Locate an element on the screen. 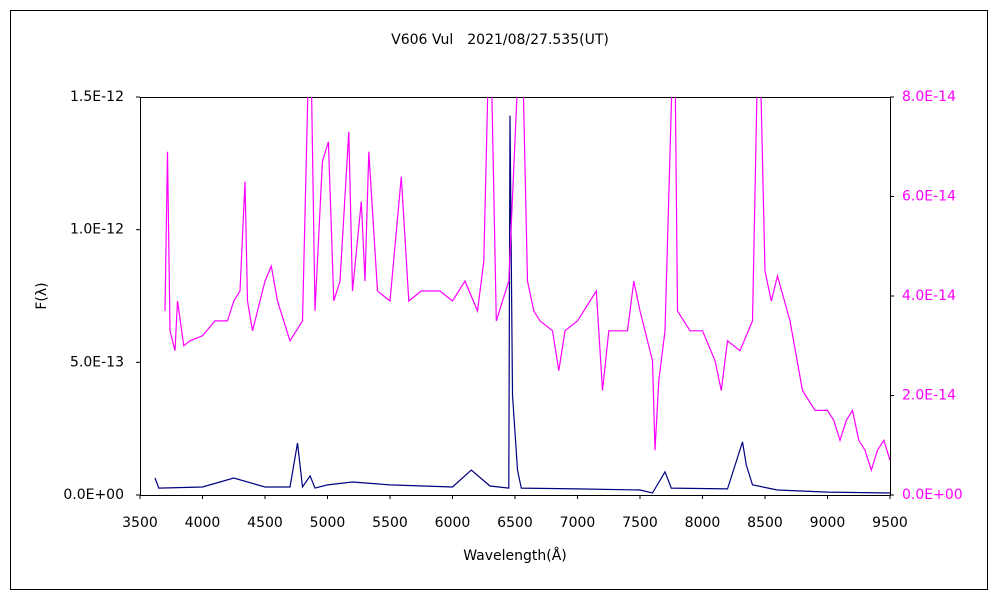 The height and width of the screenshot is (600, 1000). y-tick-label: 1.0E-12 is located at coordinates (97, 230).